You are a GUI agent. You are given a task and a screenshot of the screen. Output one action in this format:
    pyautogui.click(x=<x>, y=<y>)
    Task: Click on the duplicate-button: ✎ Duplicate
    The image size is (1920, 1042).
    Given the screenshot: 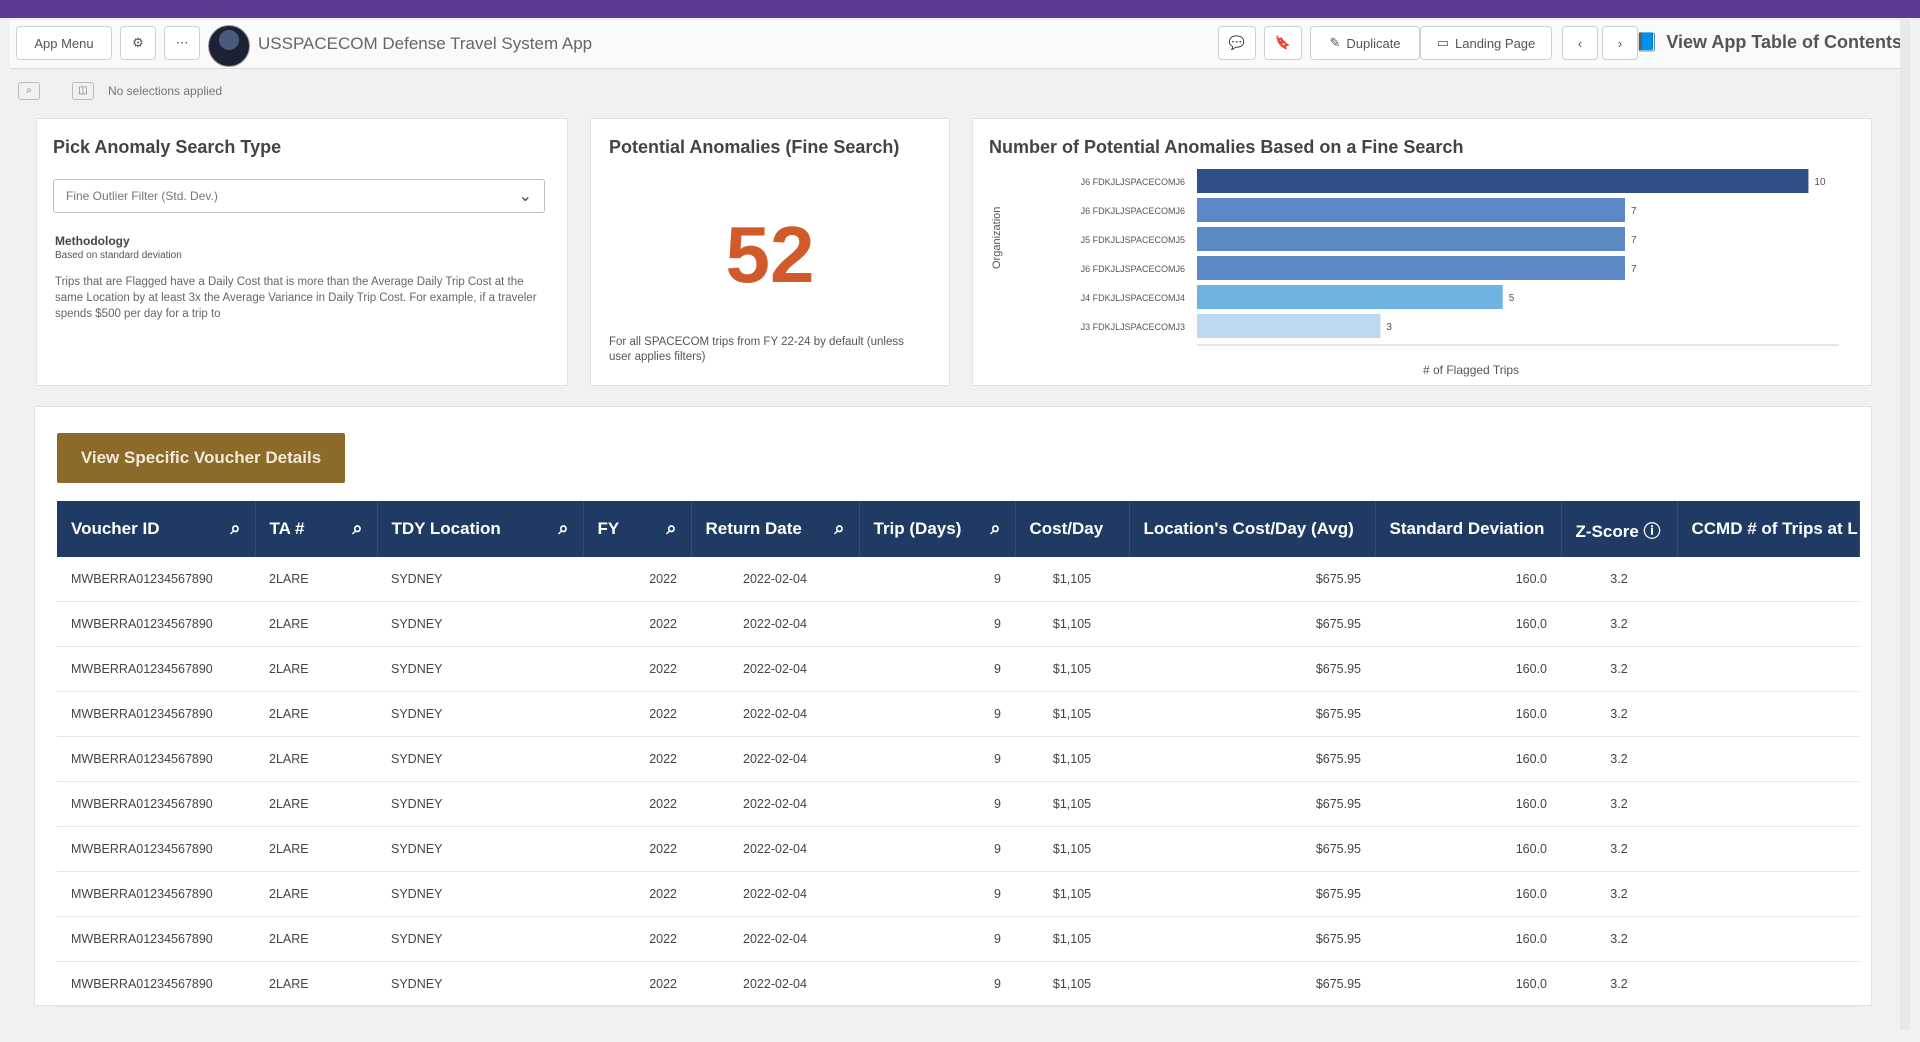 What is the action you would take?
    pyautogui.click(x=1365, y=43)
    